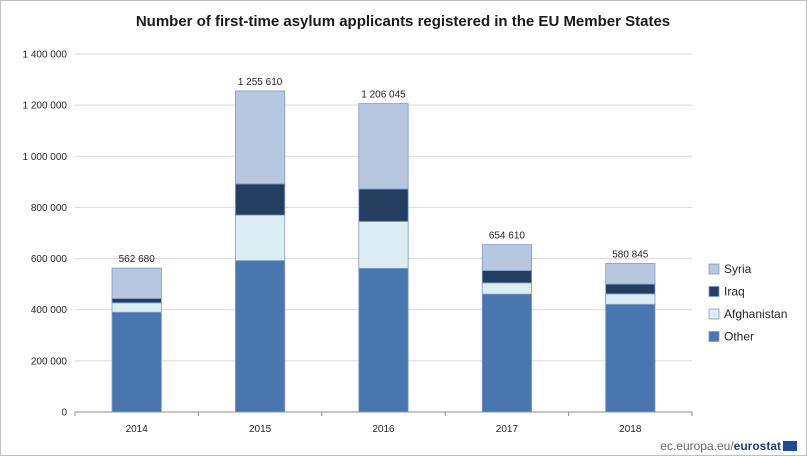 The height and width of the screenshot is (456, 807). I want to click on bar-other-2014, so click(136, 362).